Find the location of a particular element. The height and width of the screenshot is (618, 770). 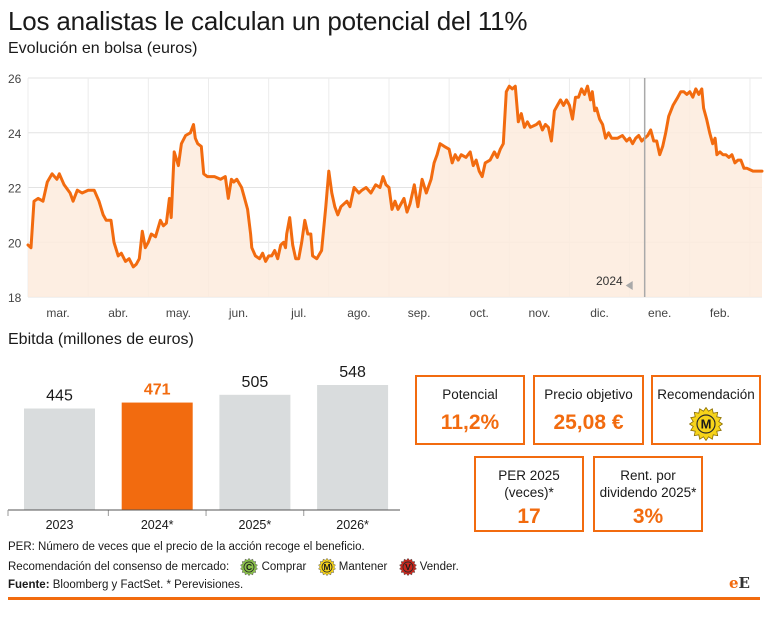

kpi-precio-value: 25,08 € is located at coordinates (588, 422).